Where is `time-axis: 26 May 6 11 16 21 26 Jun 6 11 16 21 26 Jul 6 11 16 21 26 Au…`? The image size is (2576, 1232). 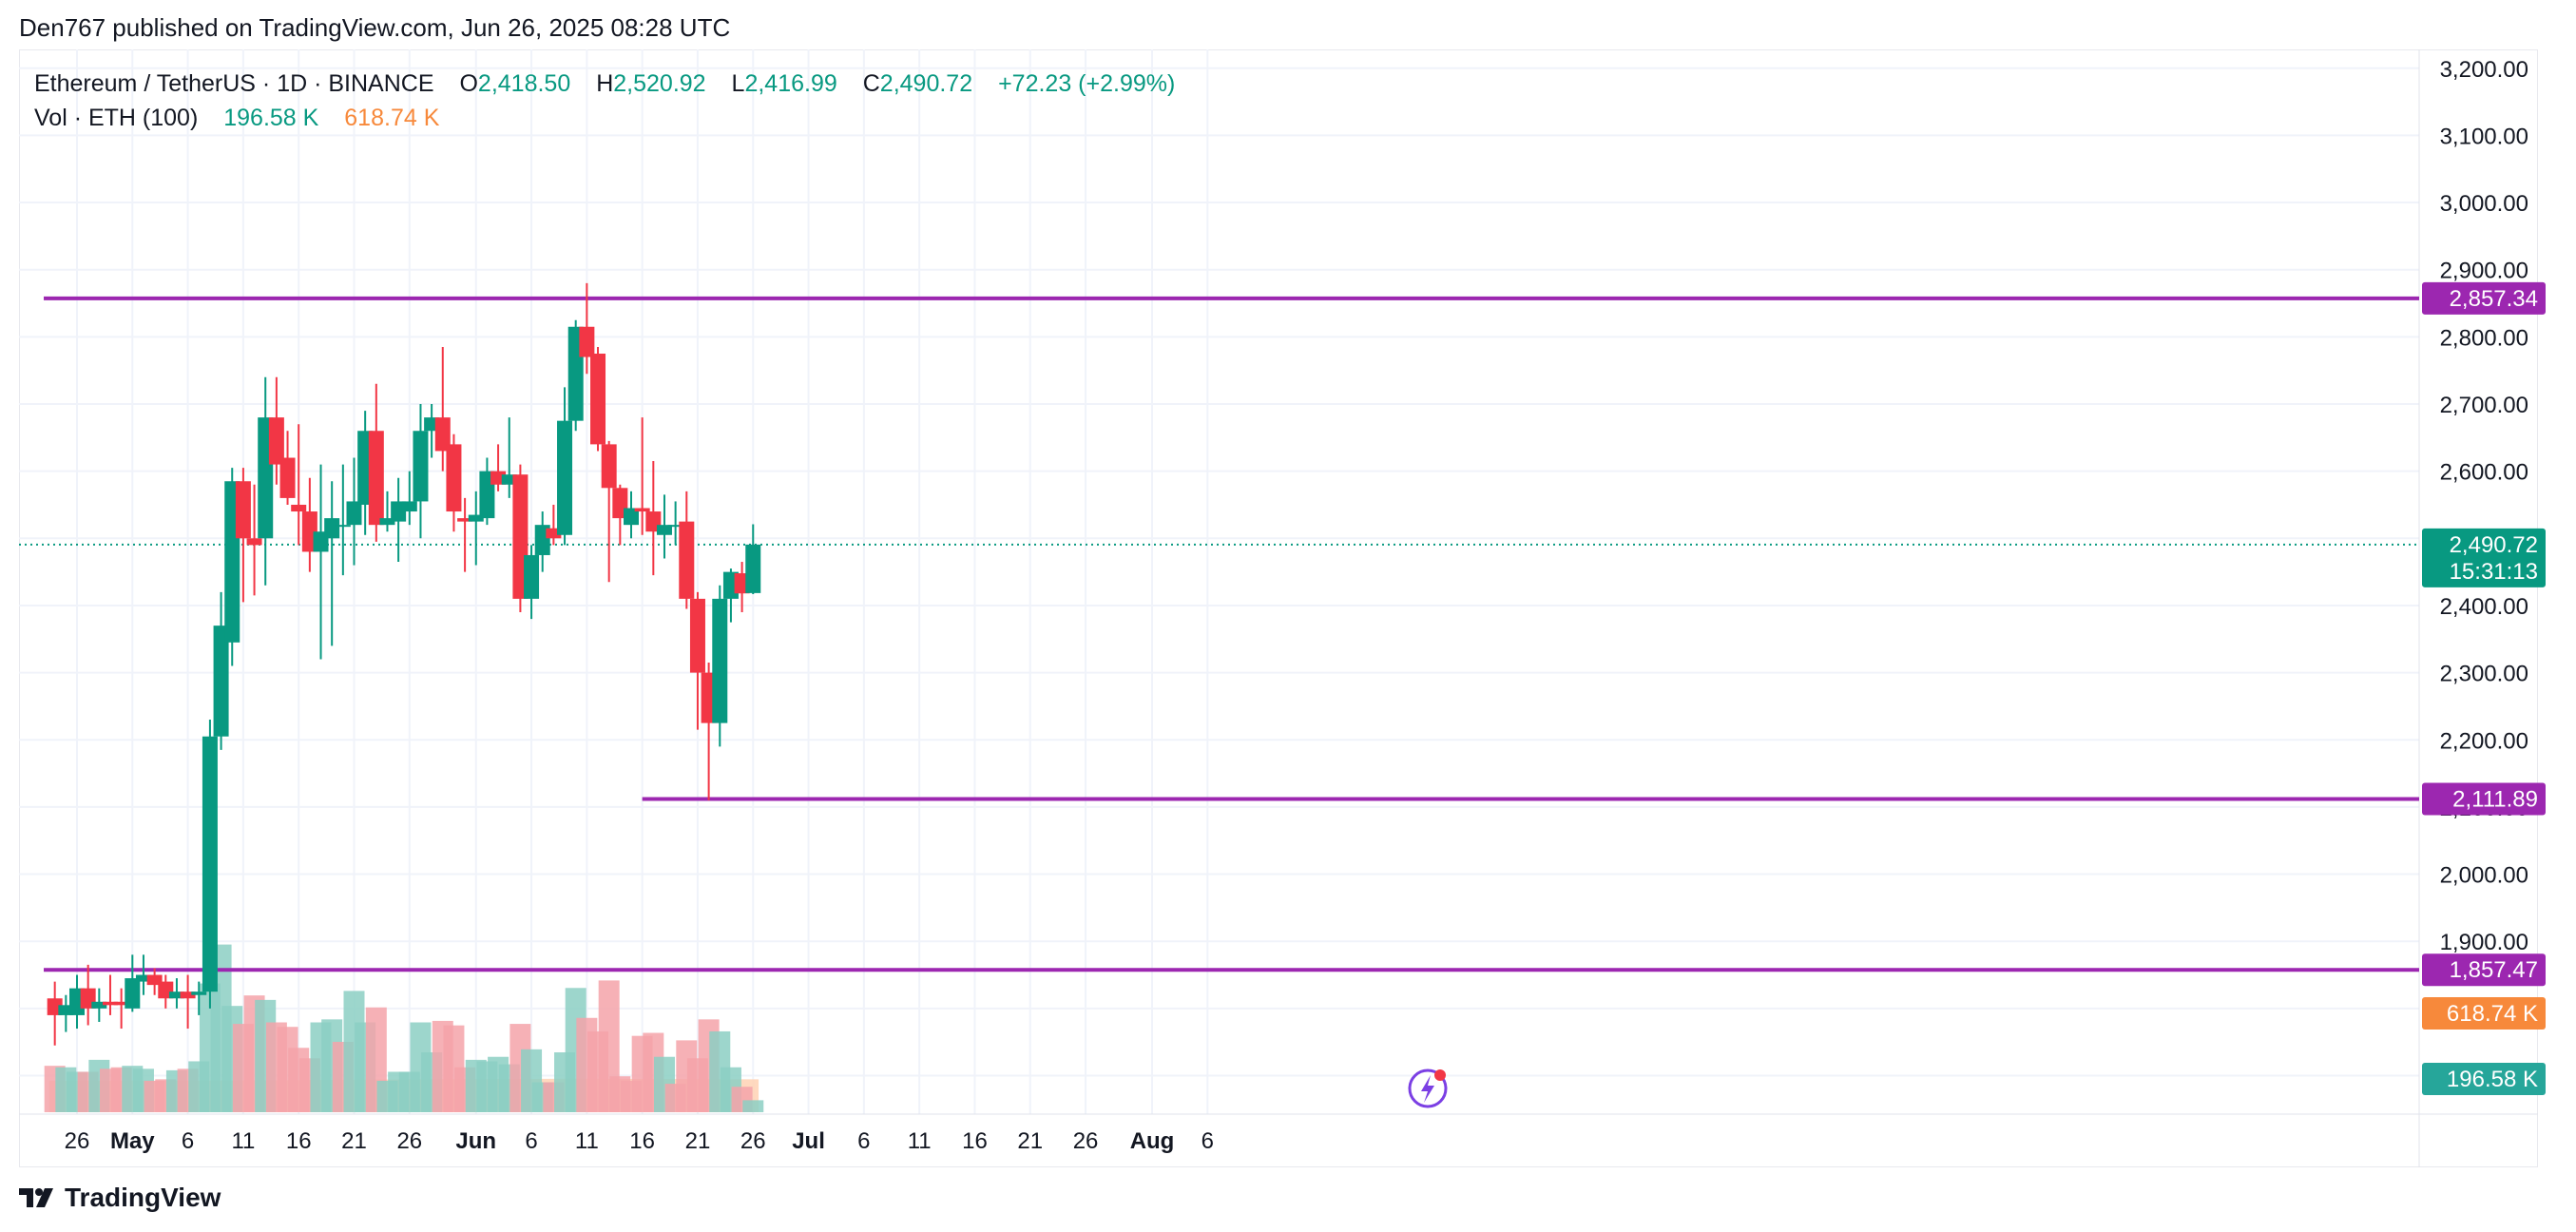 time-axis: 26 May 6 11 16 21 26 Jun 6 11 16 21 26 Jul 6 11 16 21 26 Au… is located at coordinates (640, 1141).